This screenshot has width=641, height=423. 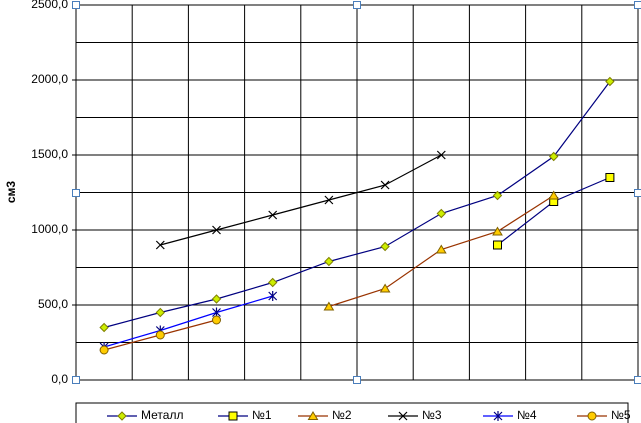 I want to click on y-tick-label: 1000,0, so click(x=49, y=229).